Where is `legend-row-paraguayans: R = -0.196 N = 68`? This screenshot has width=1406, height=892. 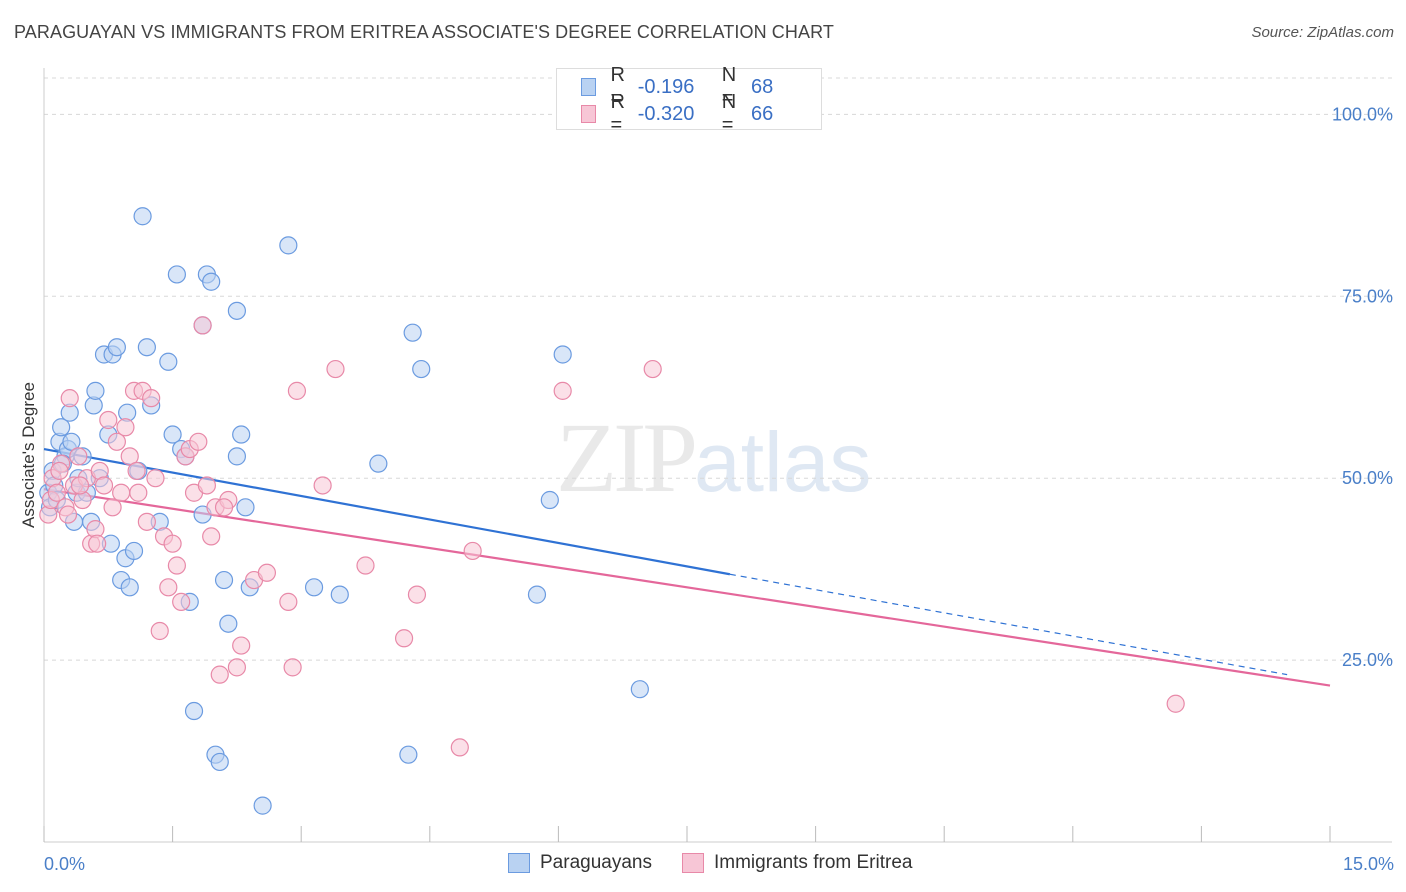
legend-row-paraguayans: R = -0.196 N = 68 is located at coordinates (701, 86).